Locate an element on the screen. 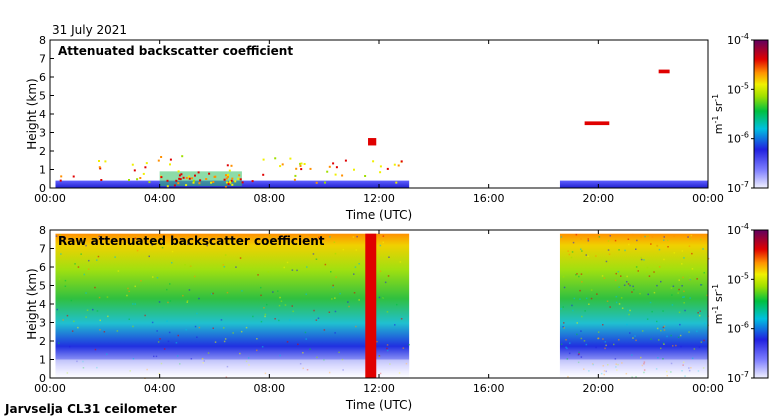 This screenshot has height=420, width=780. colorbar-tick-label: 10-4 is located at coordinates (738, 229).